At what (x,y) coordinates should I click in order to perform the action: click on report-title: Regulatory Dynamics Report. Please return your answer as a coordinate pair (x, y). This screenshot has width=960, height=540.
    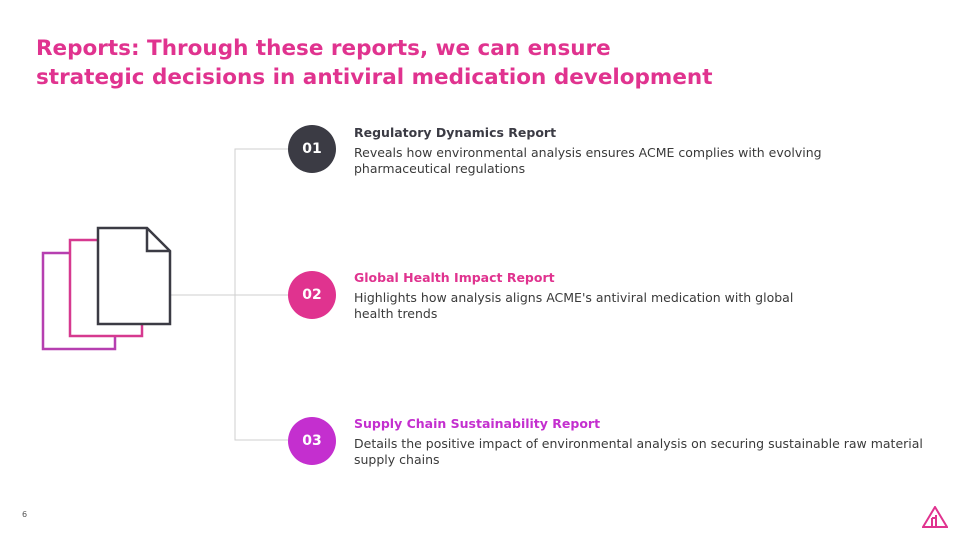
    Looking at the image, I should click on (455, 132).